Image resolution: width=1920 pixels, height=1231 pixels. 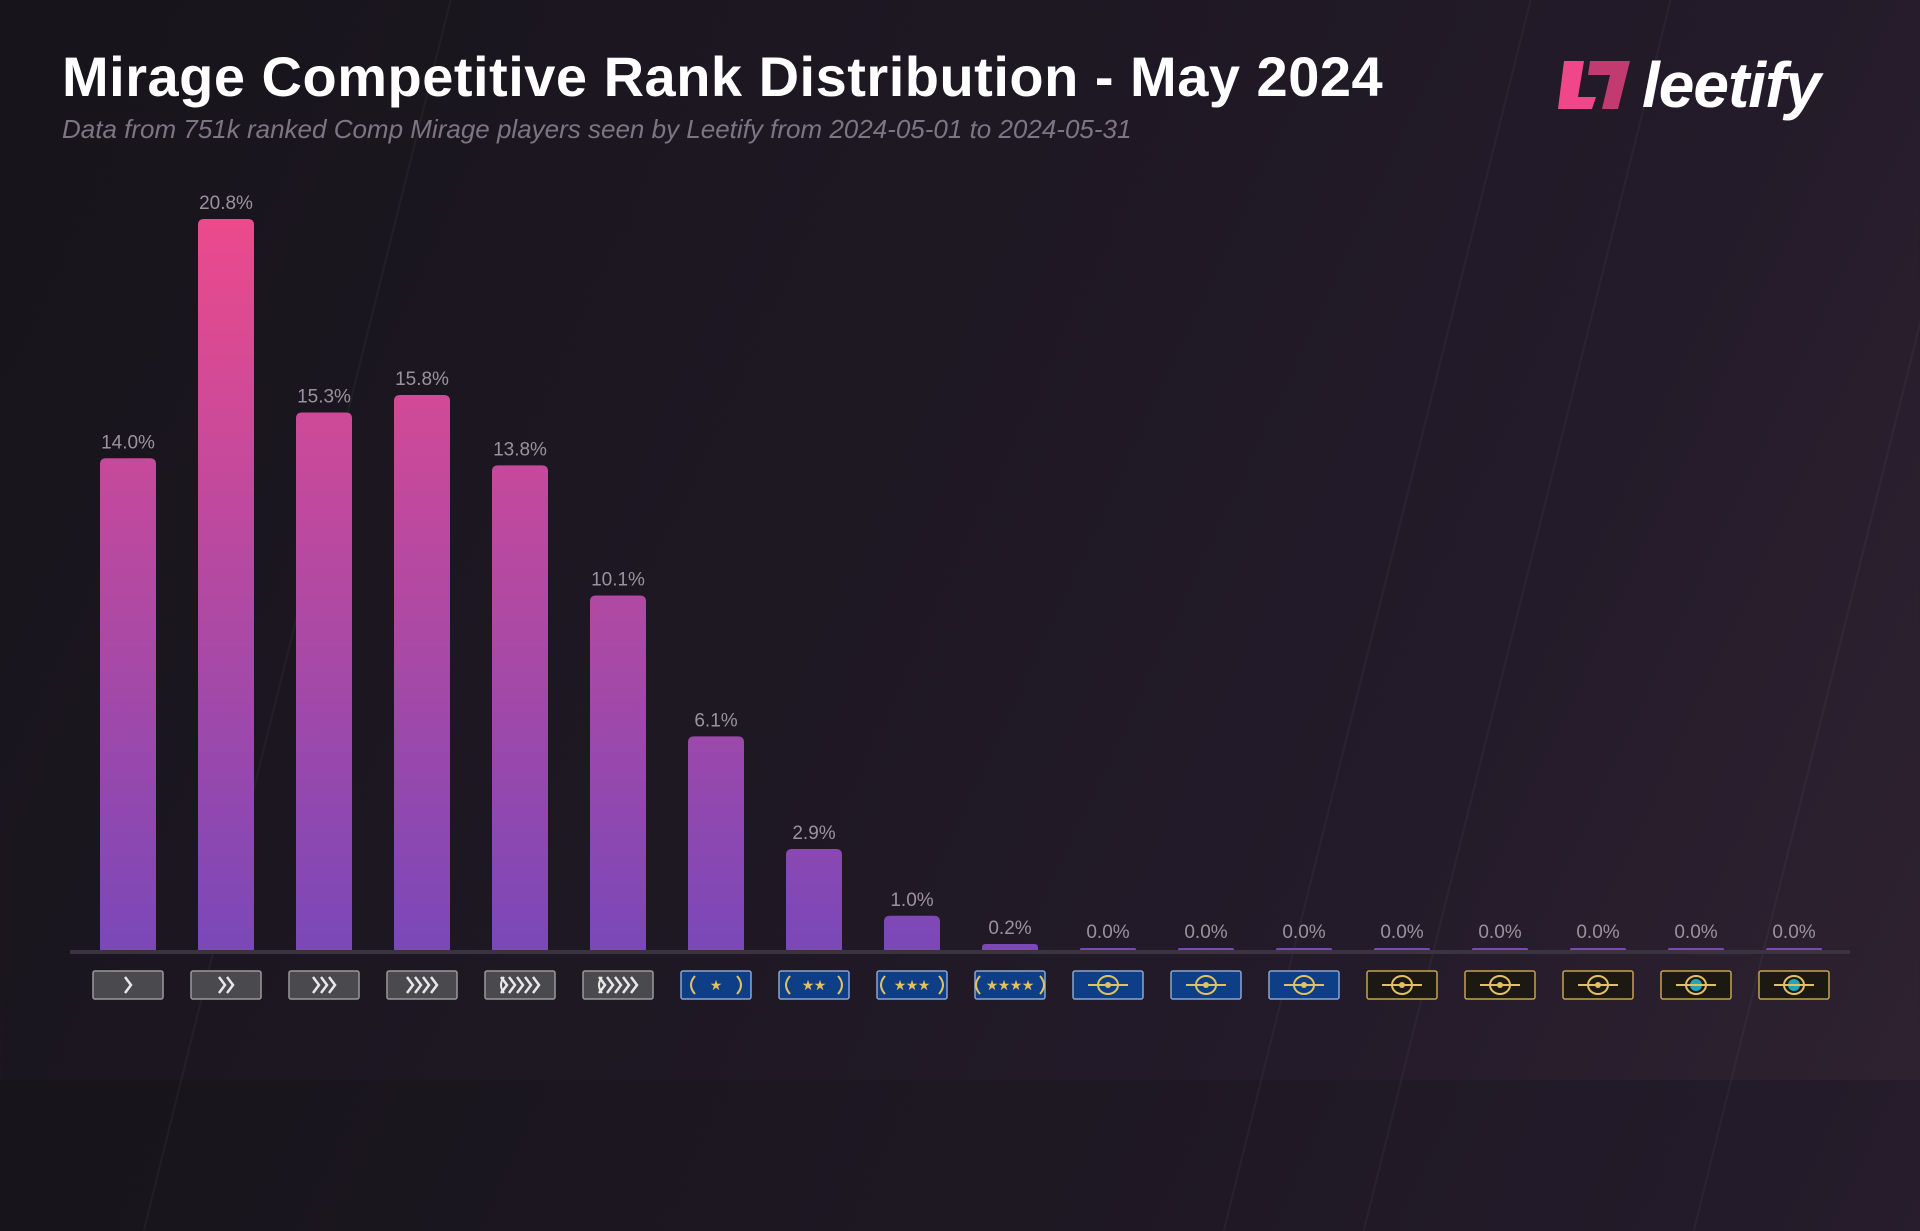 What do you see at coordinates (520, 449) in the screenshot?
I see `data-label: 13.8%` at bounding box center [520, 449].